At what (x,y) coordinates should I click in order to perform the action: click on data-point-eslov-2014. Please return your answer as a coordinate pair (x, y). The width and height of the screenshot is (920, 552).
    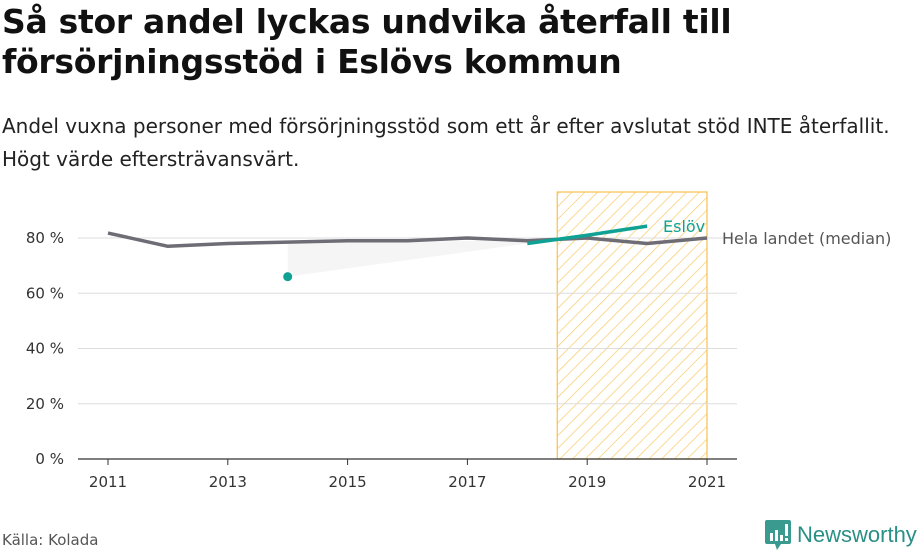
    Looking at the image, I should click on (288, 277).